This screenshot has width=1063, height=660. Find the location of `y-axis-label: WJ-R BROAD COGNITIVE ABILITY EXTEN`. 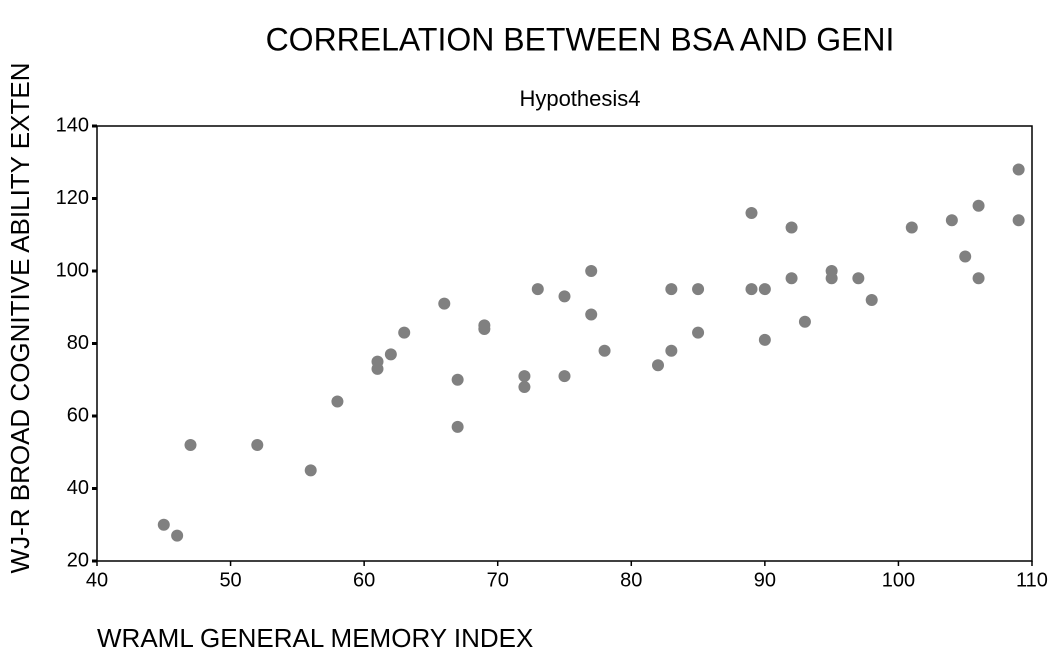

y-axis-label: WJ-R BROAD COGNITIVE ABILITY EXTEN is located at coordinates (20, 318).